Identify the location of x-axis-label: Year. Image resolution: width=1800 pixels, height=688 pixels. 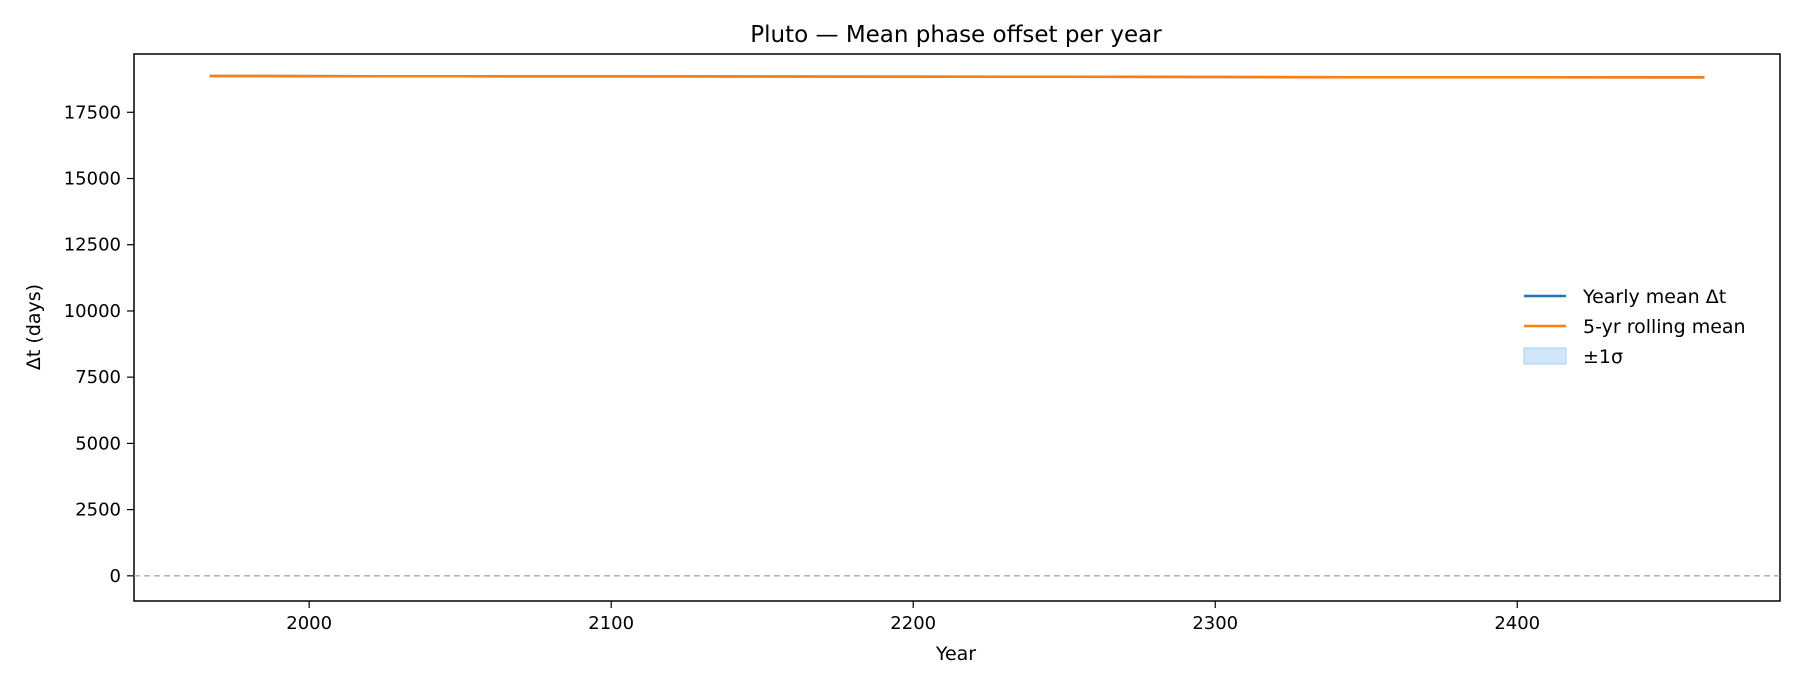
(955, 654).